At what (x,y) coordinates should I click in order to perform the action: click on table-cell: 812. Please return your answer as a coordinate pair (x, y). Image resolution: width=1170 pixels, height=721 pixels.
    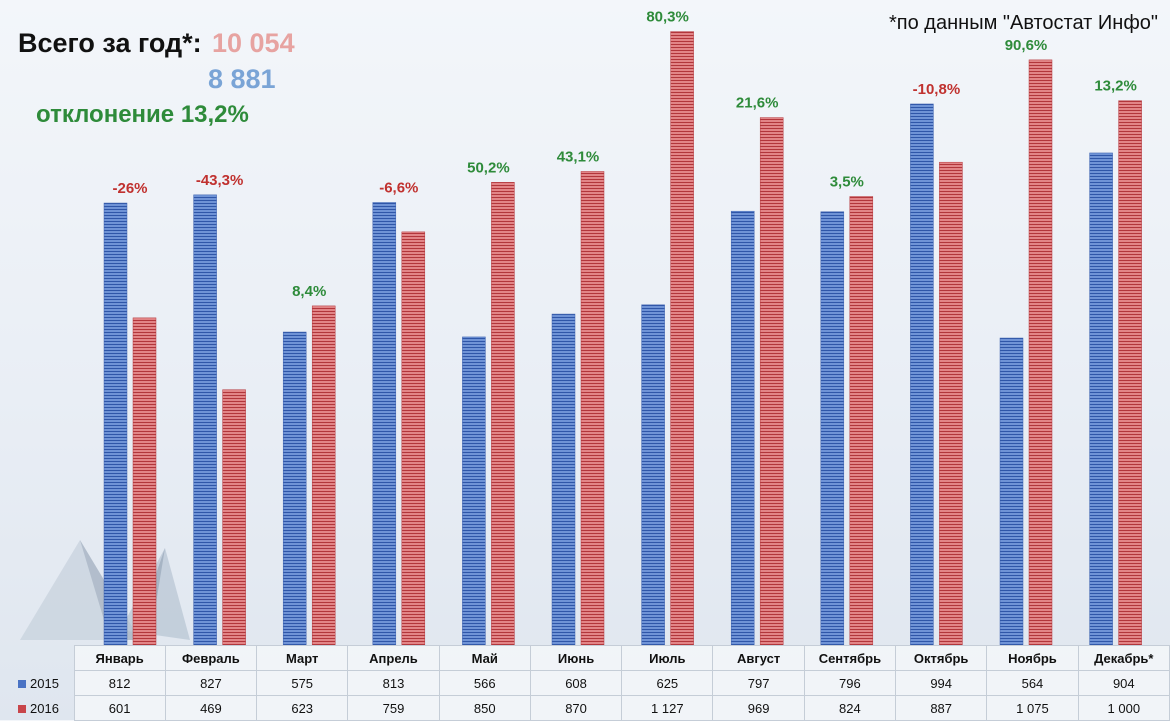
    Looking at the image, I should click on (119, 683).